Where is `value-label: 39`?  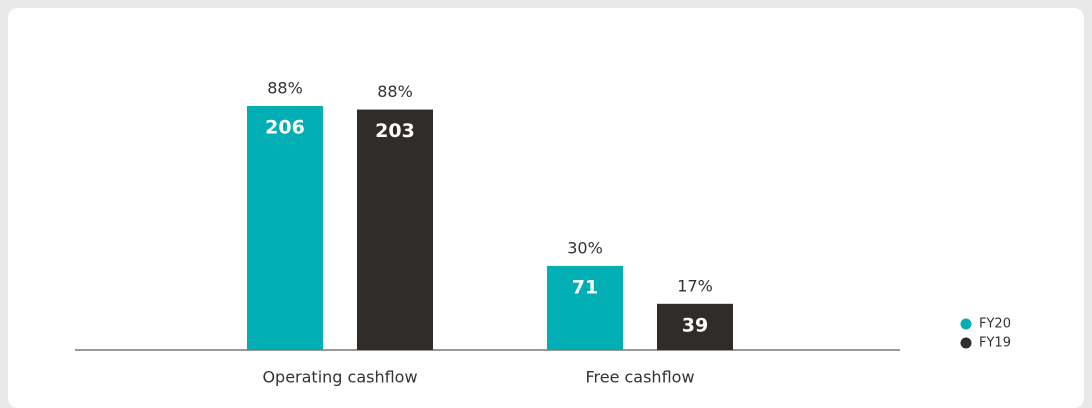
value-label: 39 is located at coordinates (695, 325).